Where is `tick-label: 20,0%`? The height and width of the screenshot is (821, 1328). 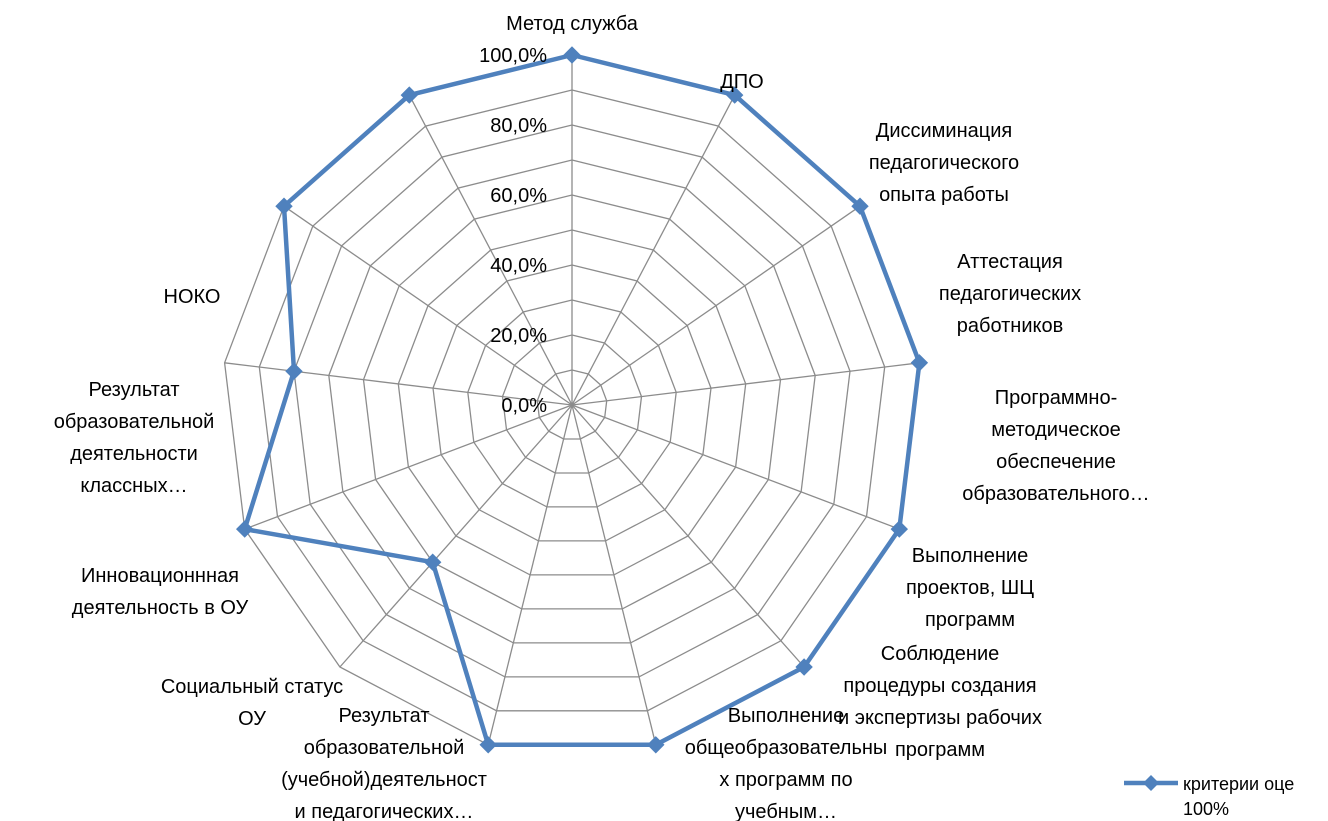
tick-label: 20,0% is located at coordinates (518, 336).